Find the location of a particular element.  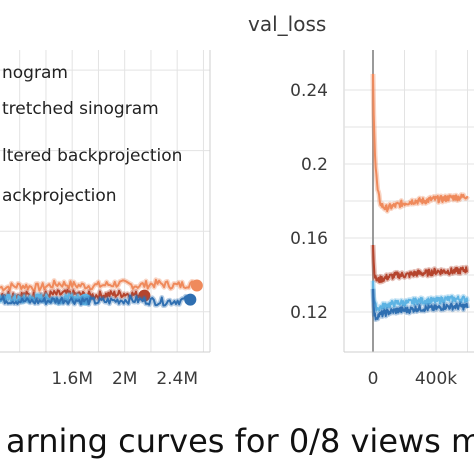

right-x-tick-label: 400k is located at coordinates (436, 379).